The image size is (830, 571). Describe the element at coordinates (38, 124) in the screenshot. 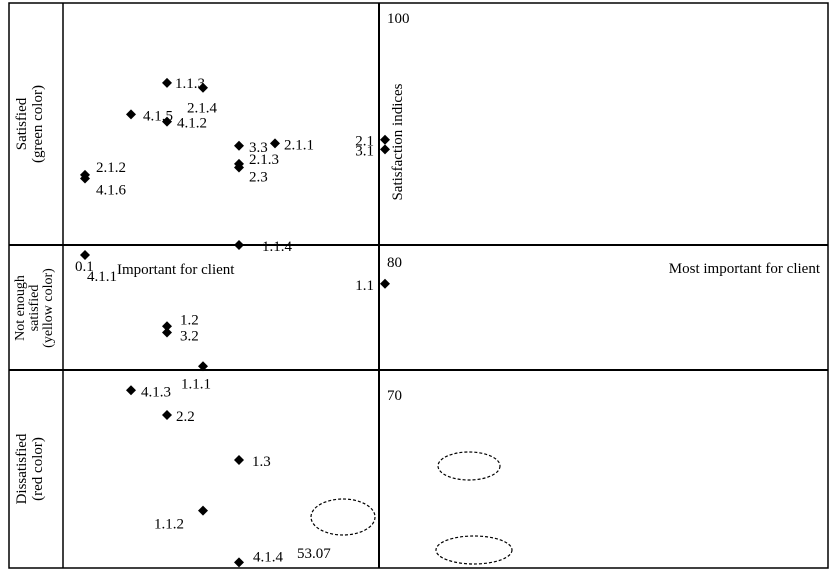

I see `band-label-satisfied-line2: (green color)` at that location.